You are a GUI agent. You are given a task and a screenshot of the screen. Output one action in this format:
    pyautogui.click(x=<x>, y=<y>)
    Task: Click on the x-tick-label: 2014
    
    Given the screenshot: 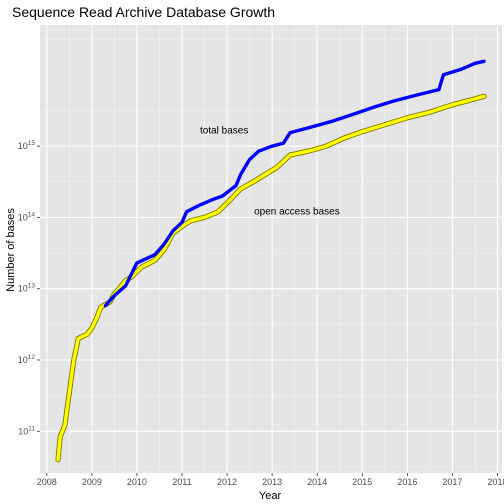 What is the action you would take?
    pyautogui.click(x=317, y=482)
    